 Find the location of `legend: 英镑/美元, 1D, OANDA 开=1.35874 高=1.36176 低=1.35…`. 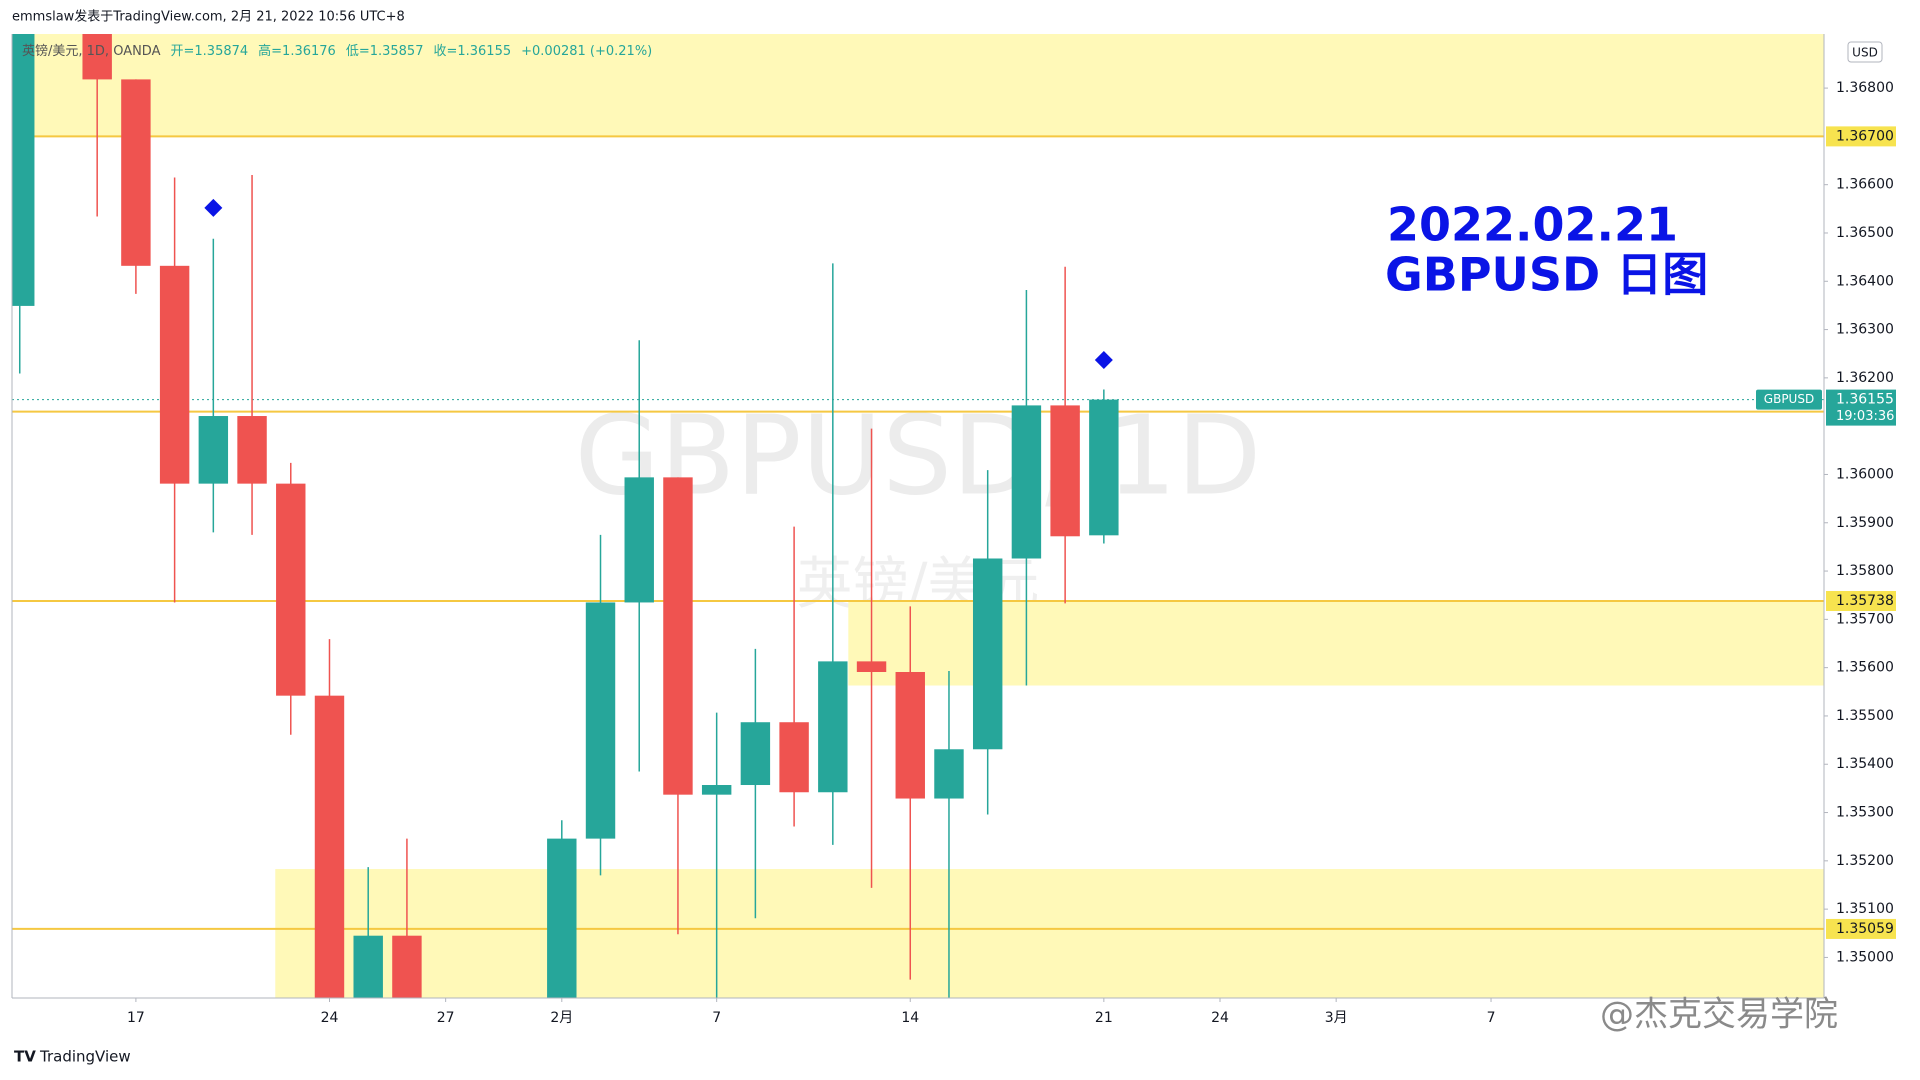

legend: 英镑/美元, 1D, OANDA 开=1.35874 高=1.36176 低=1.35… is located at coordinates (337, 51).